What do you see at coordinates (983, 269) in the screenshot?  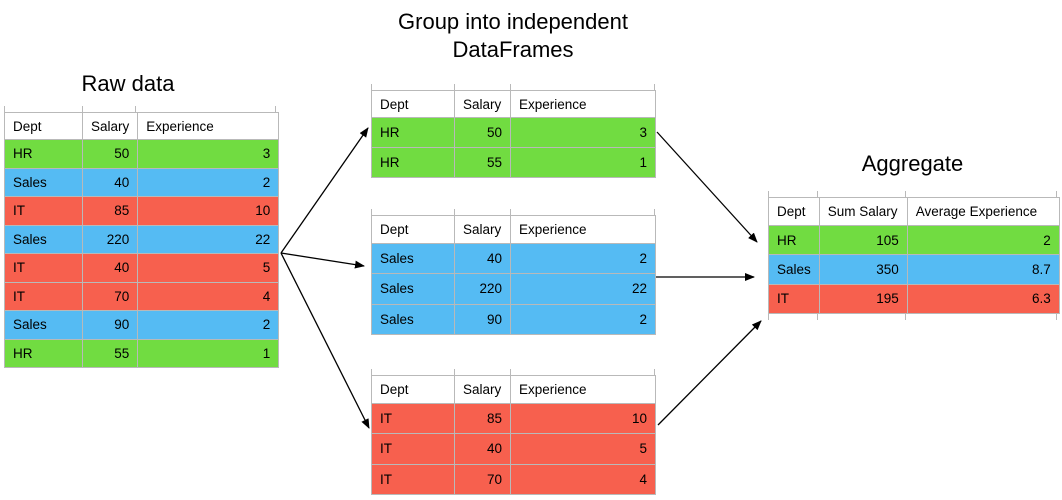 I see `cell-average-experience: 8.7` at bounding box center [983, 269].